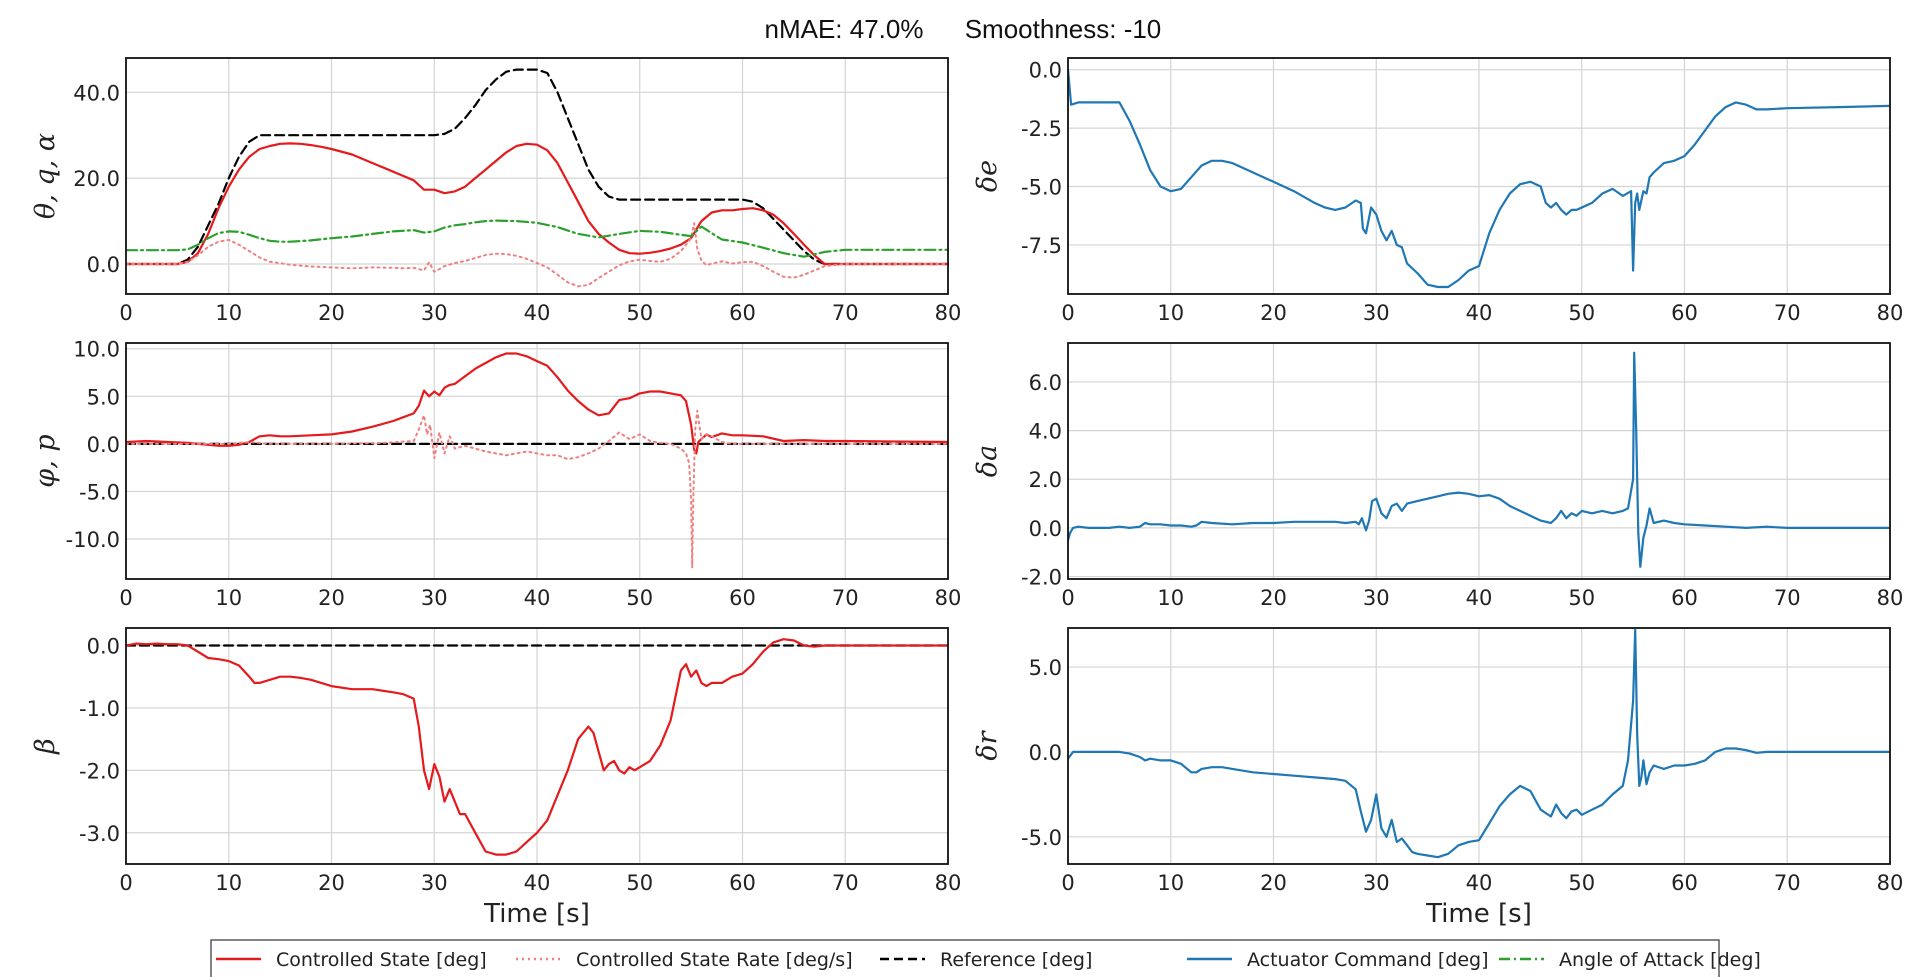  What do you see at coordinates (1016, 960) in the screenshot?
I see `legend-label: Reference [deg]` at bounding box center [1016, 960].